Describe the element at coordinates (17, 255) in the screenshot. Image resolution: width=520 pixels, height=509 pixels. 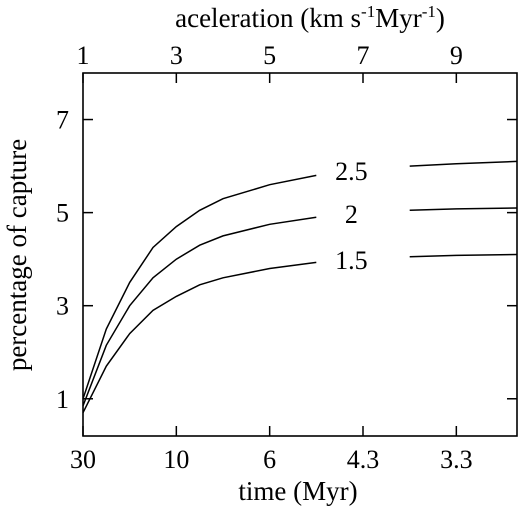
I see `y-axis-label: percentage of capture` at that location.